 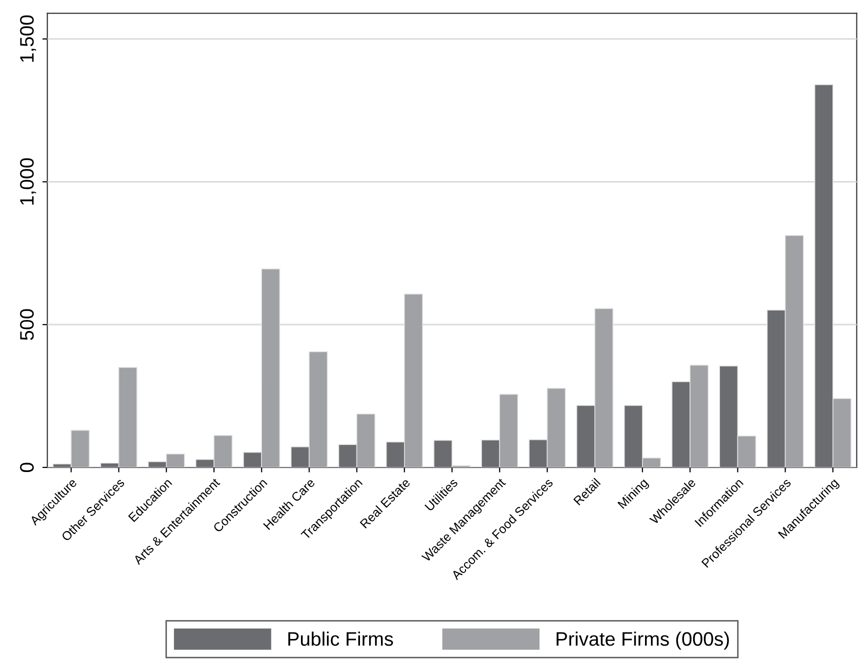 I want to click on y-tick-label: 500, so click(x=27, y=324).